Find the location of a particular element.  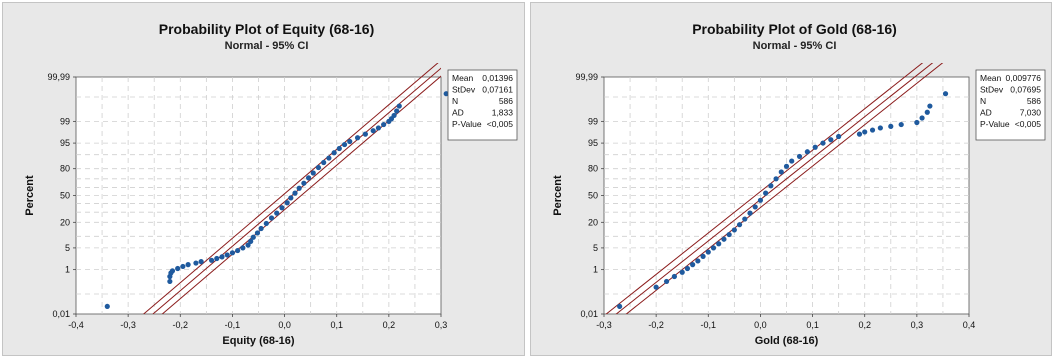

x-tick-label: 0,1 is located at coordinates (812, 325).